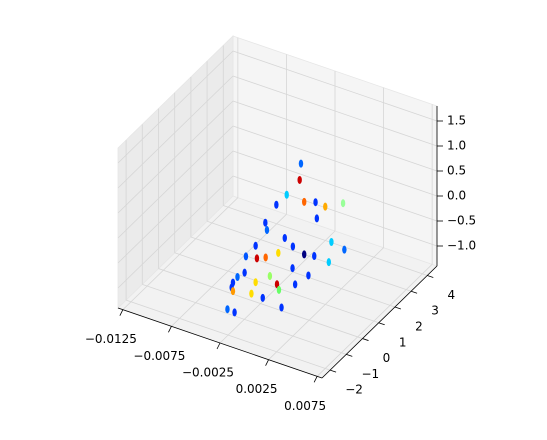 Image resolution: width=547 pixels, height=440 pixels. What do you see at coordinates (435, 311) in the screenshot?
I see `y-tick-label: 3` at bounding box center [435, 311].